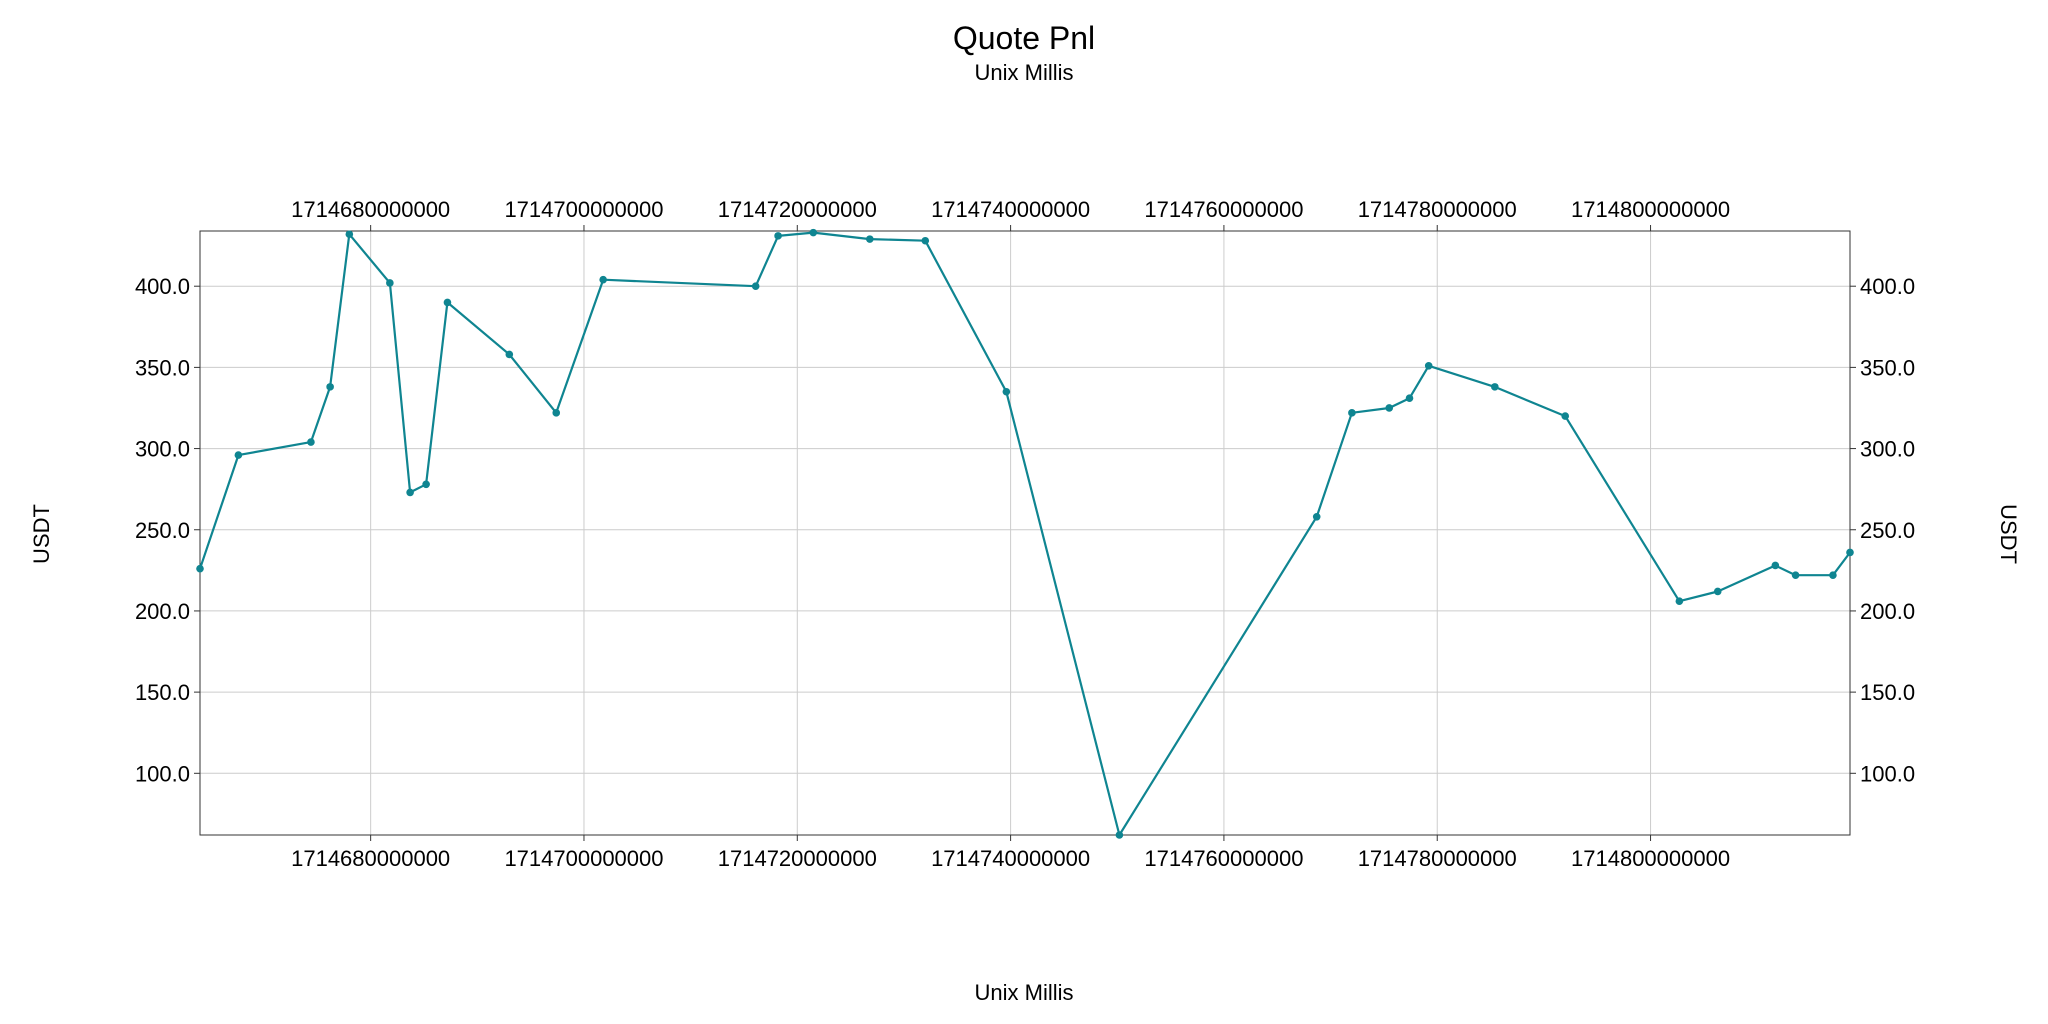 The width and height of the screenshot is (2048, 1024). I want to click on y-tick-label-left: 100.0, so click(162, 773).